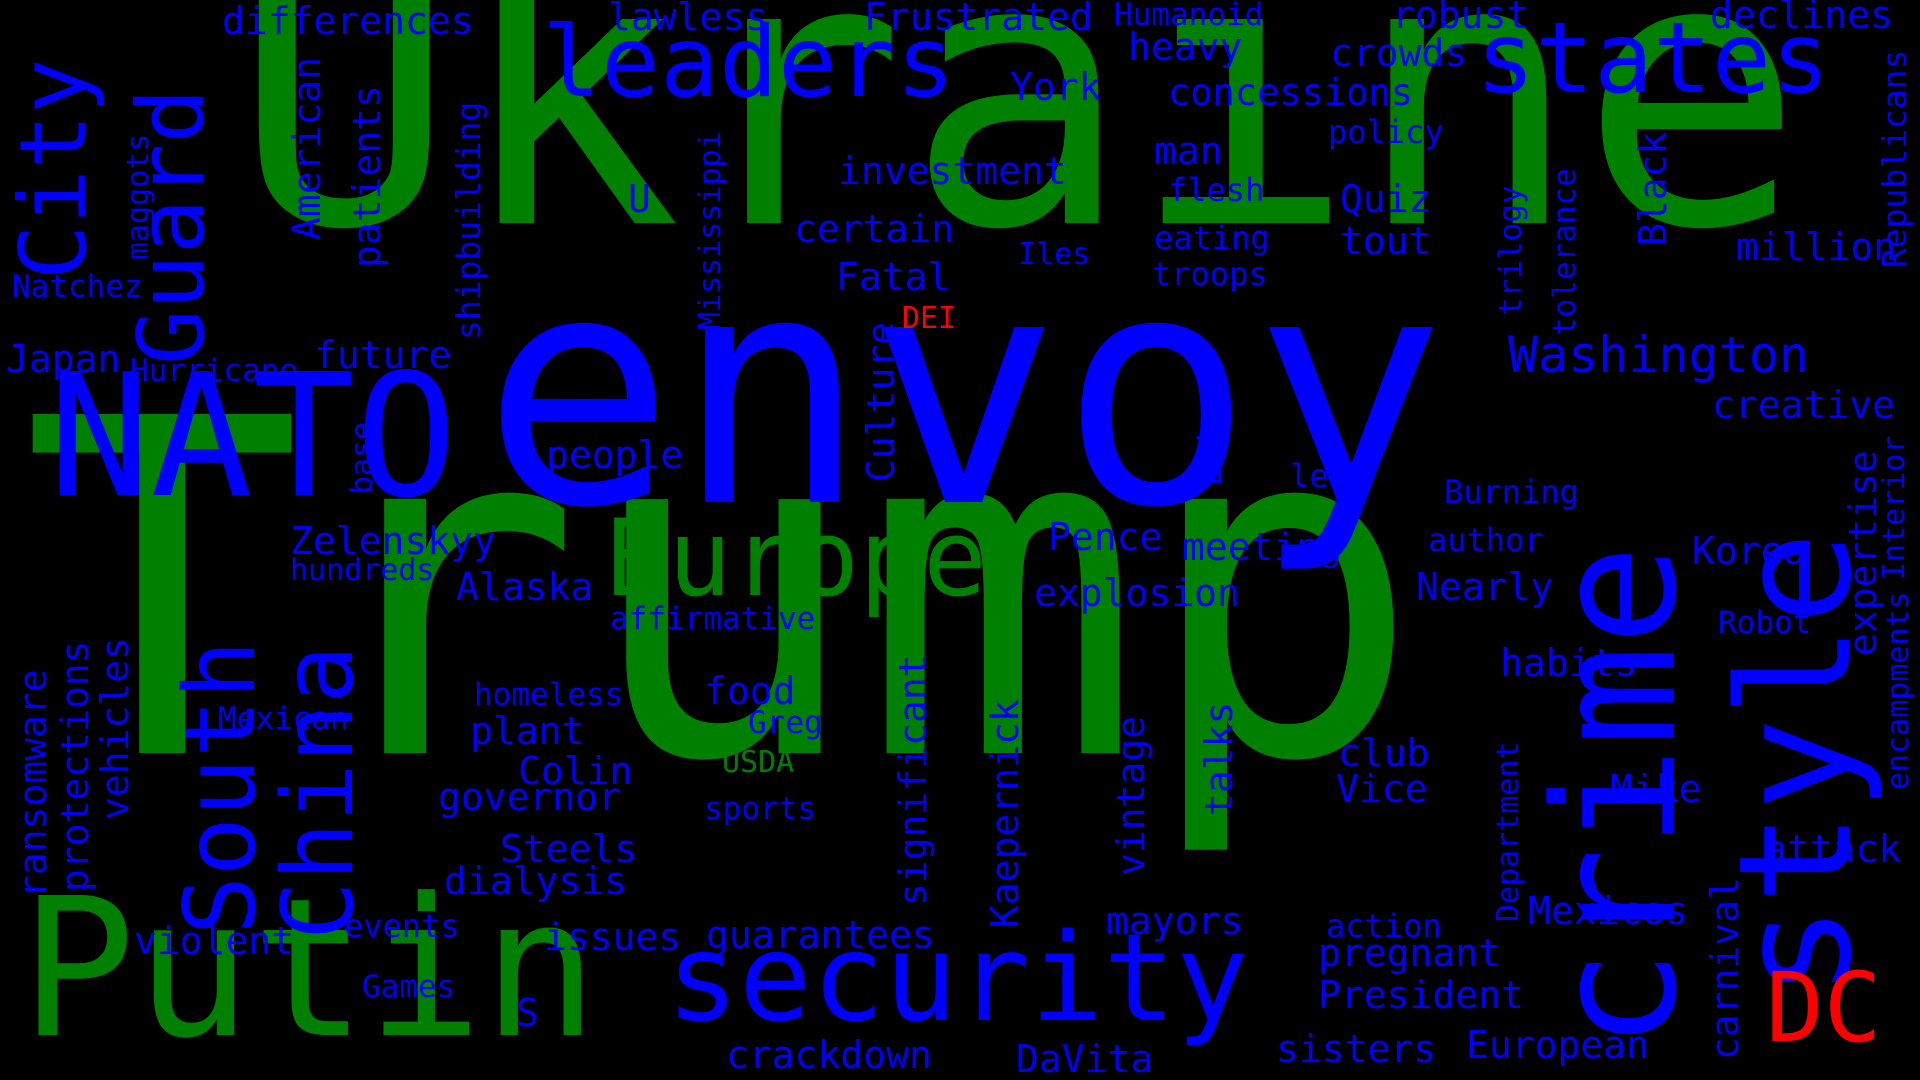 The width and height of the screenshot is (1920, 1080). What do you see at coordinates (1765, 623) in the screenshot?
I see `word-robot: Robot` at bounding box center [1765, 623].